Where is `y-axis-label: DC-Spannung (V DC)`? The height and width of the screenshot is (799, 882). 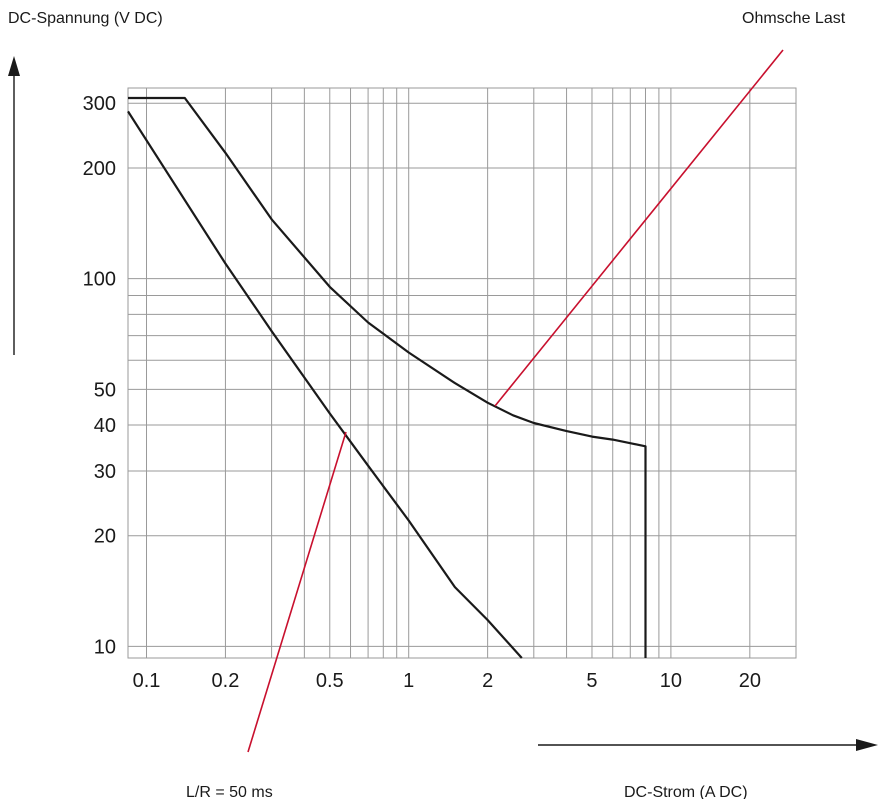 y-axis-label: DC-Spannung (V DC) is located at coordinates (85, 18).